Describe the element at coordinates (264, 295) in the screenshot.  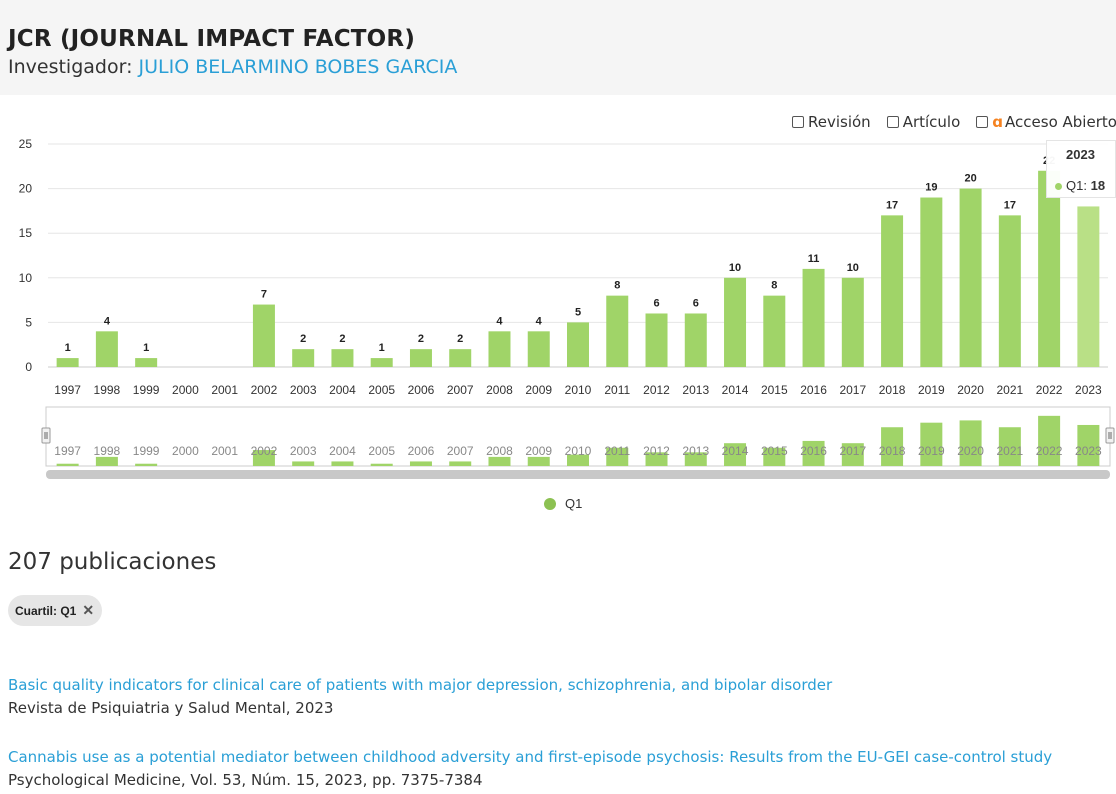
I see `data-label: 7` at that location.